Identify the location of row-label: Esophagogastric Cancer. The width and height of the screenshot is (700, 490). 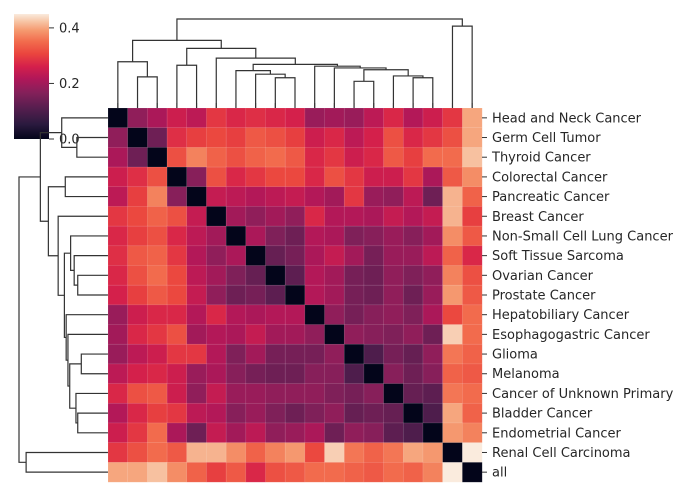
(571, 335).